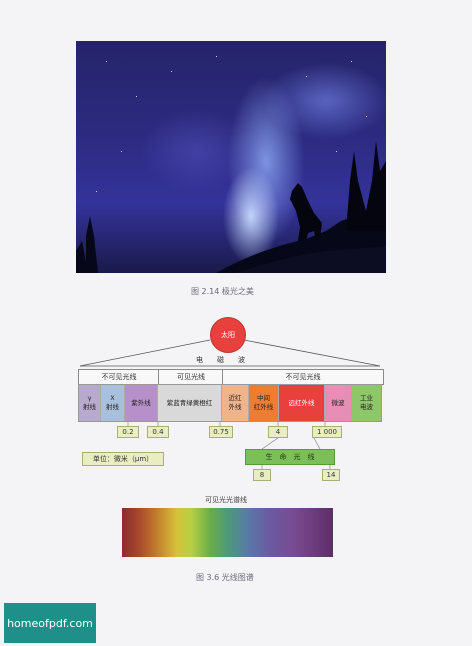 The width and height of the screenshot is (472, 646). What do you see at coordinates (262, 475) in the screenshot?
I see `value-8: 8` at bounding box center [262, 475].